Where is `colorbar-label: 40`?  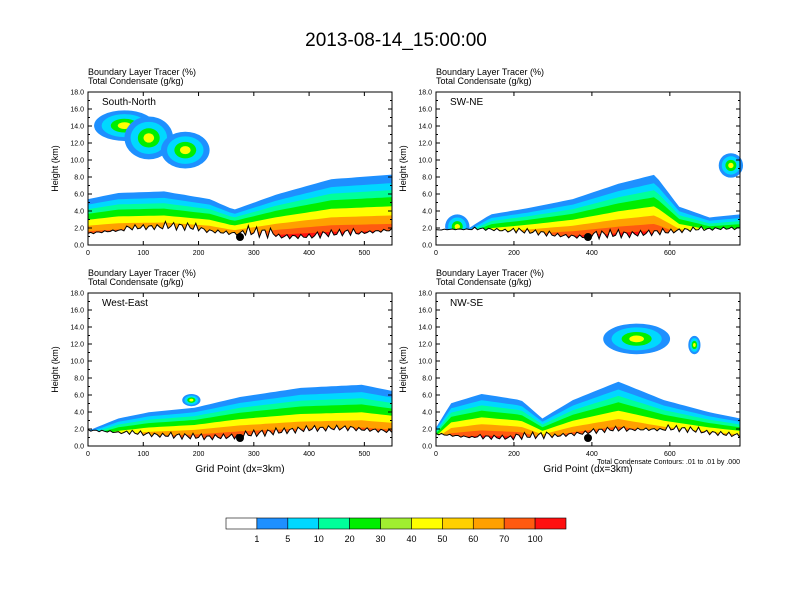 colorbar-label: 40 is located at coordinates (411, 539).